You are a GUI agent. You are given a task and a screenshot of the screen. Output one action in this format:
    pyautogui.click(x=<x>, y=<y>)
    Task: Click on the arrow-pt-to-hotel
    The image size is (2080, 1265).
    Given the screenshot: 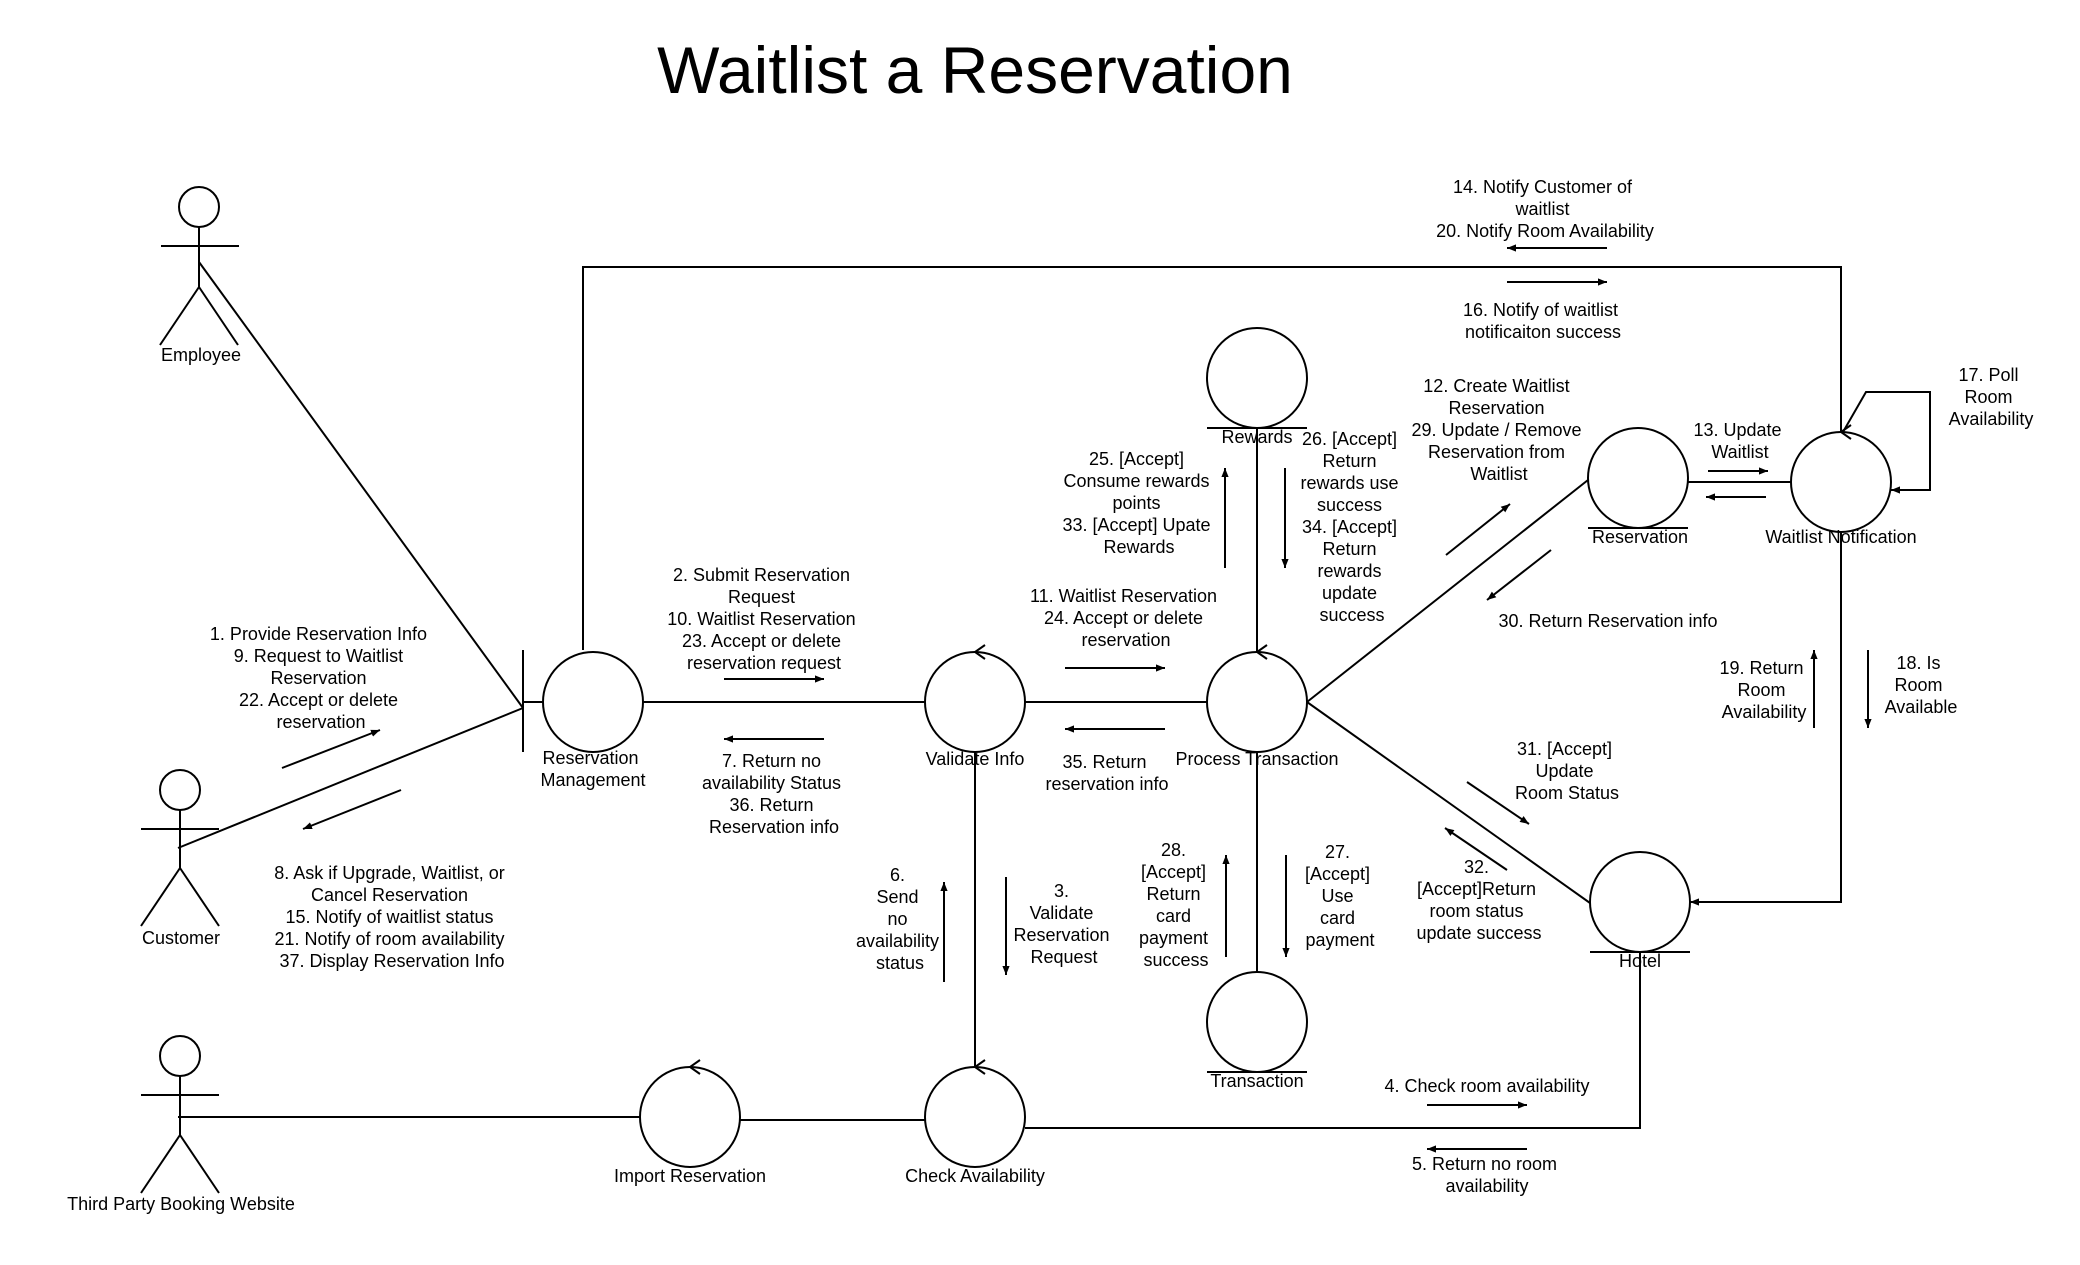 What is the action you would take?
    pyautogui.click(x=1498, y=803)
    